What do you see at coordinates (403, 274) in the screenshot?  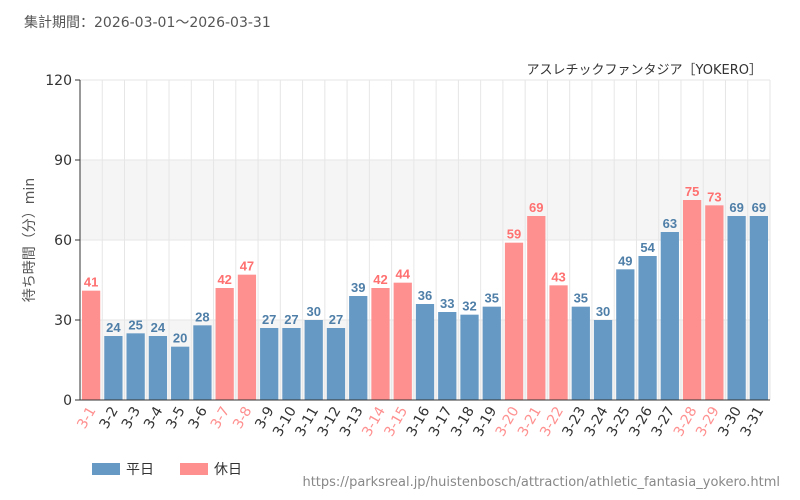 I see `data-label: 44` at bounding box center [403, 274].